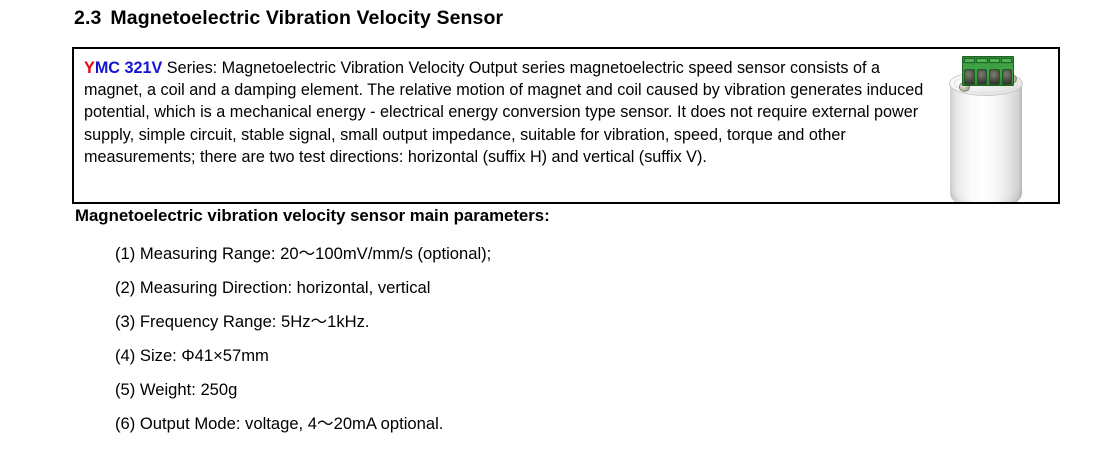 The height and width of the screenshot is (470, 1102). What do you see at coordinates (88, 18) in the screenshot?
I see `section-number: 2.3` at bounding box center [88, 18].